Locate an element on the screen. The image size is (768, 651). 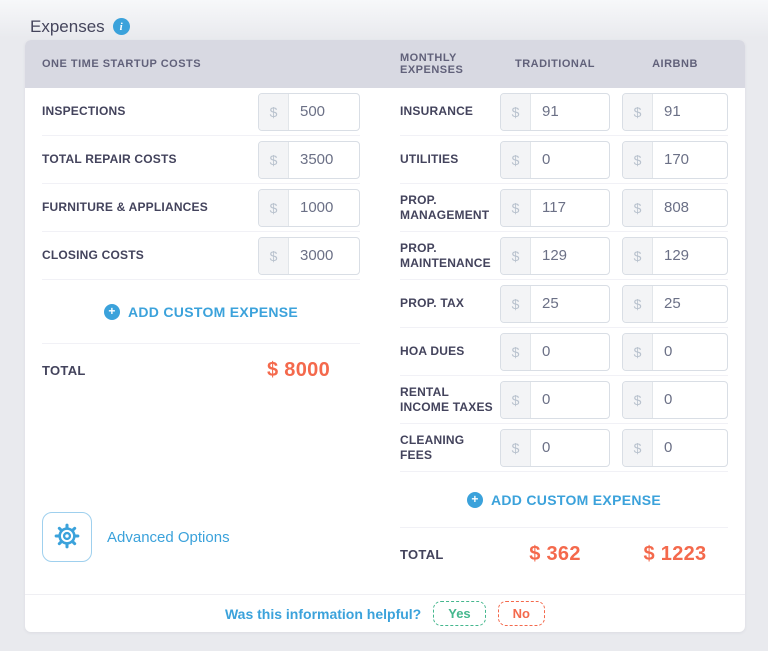
inspections-label: INSPECTIONS is located at coordinates (84, 111).